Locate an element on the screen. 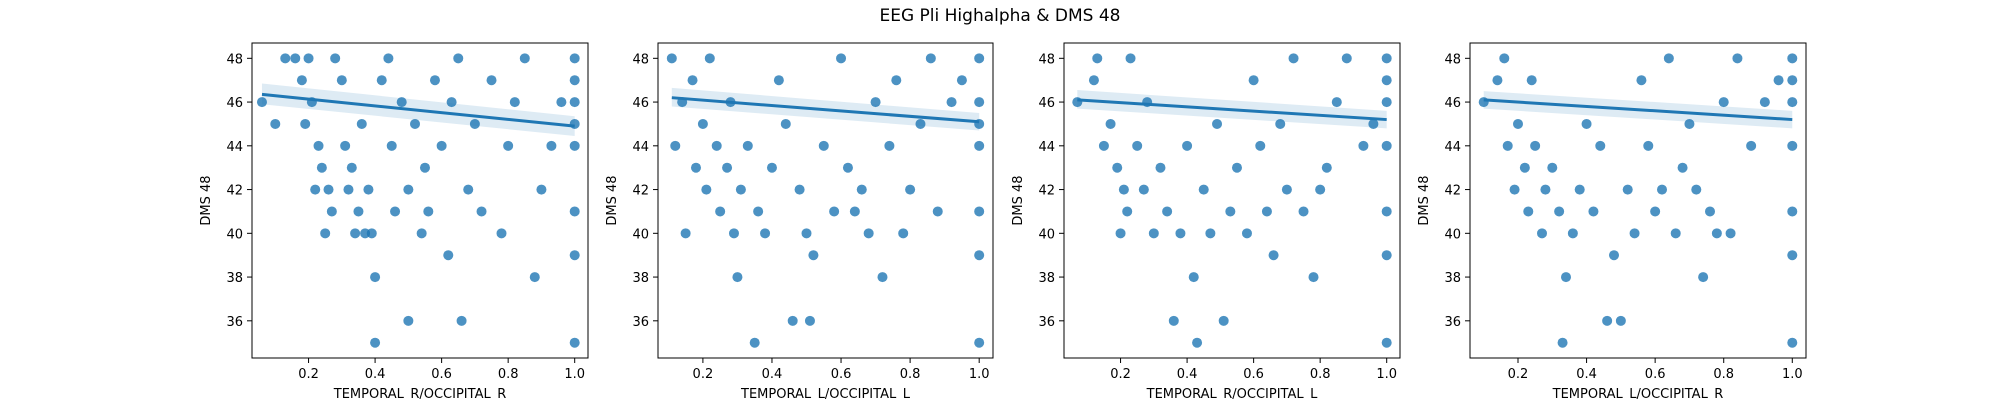  y-tick-label: 42 is located at coordinates (234, 191).